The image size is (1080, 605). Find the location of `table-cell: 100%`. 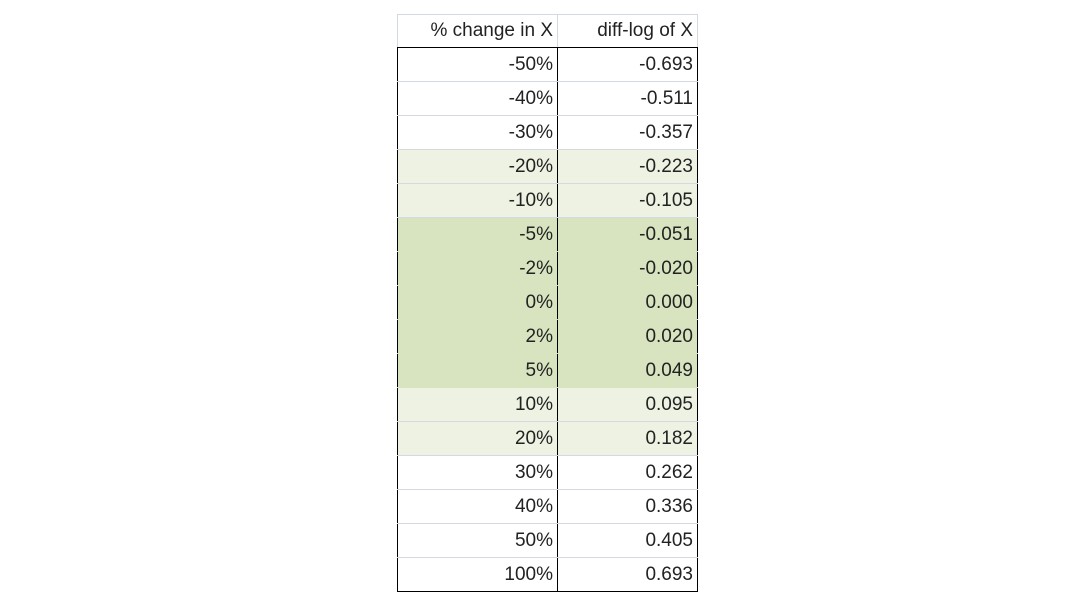

table-cell: 100% is located at coordinates (477, 574).